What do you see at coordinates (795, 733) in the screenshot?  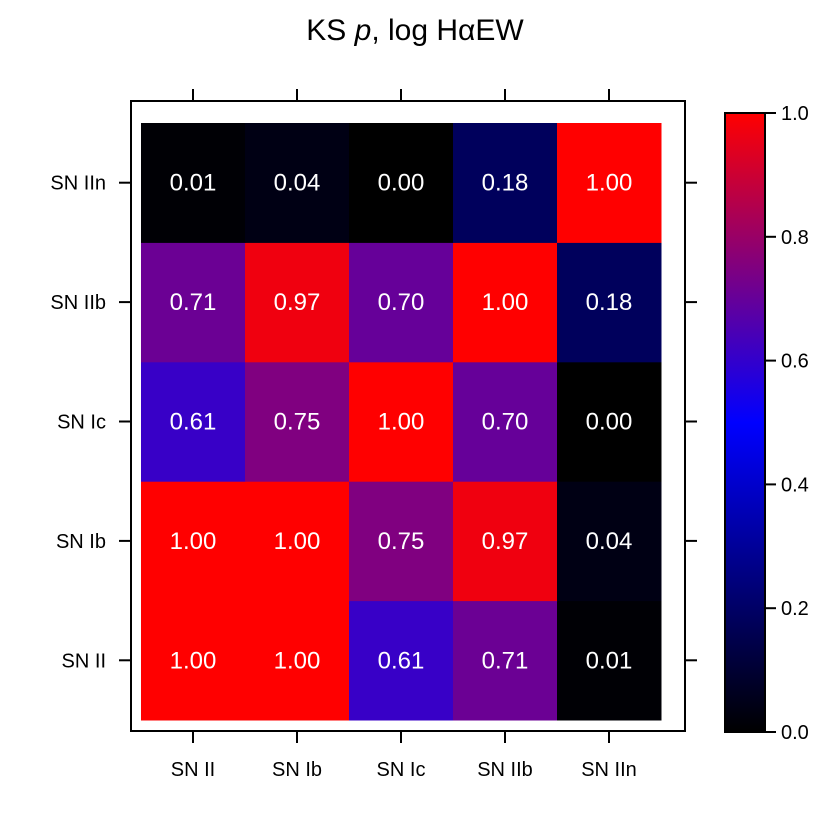 I see `colorbar-tick-label: 0.0` at bounding box center [795, 733].